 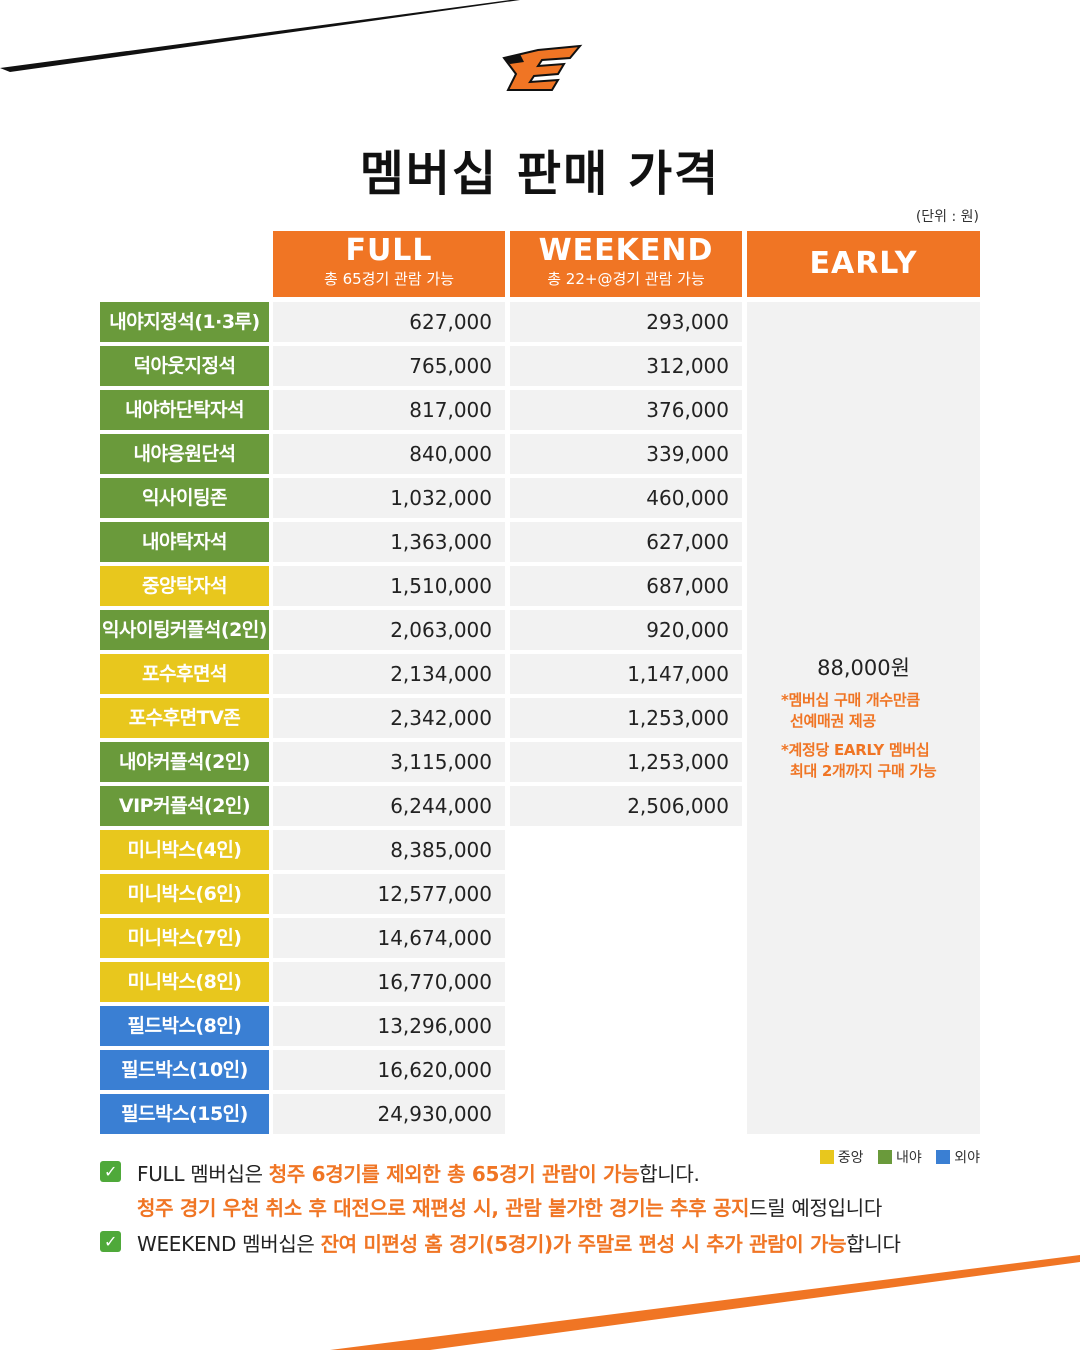 I want to click on early-note-1-line-1: *멤버십 구매 개수만큼, so click(x=850, y=700).